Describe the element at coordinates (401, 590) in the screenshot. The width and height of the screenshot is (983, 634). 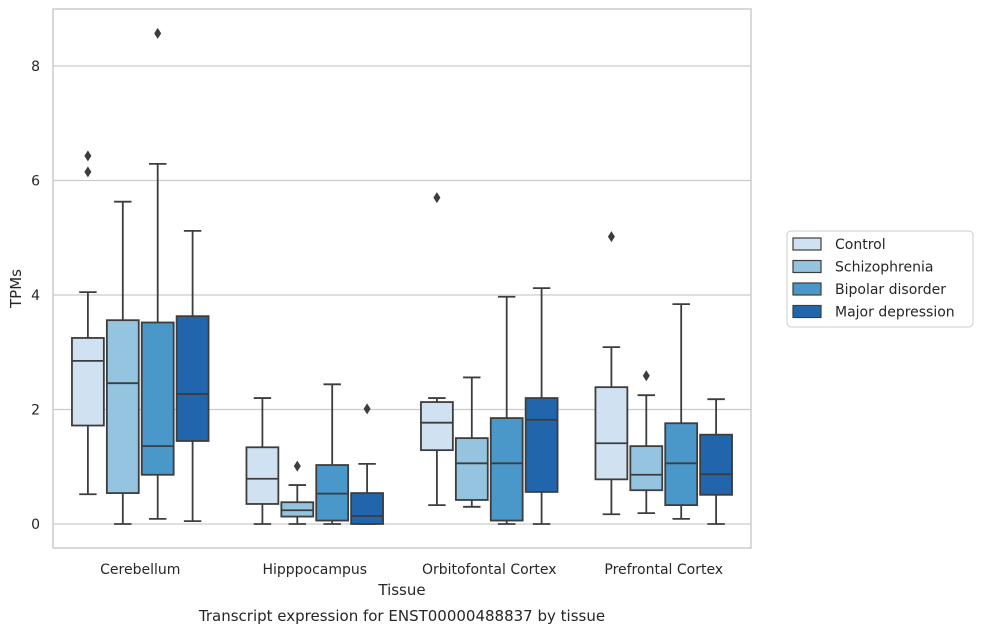
I see `x-axis-label: Tissue` at that location.